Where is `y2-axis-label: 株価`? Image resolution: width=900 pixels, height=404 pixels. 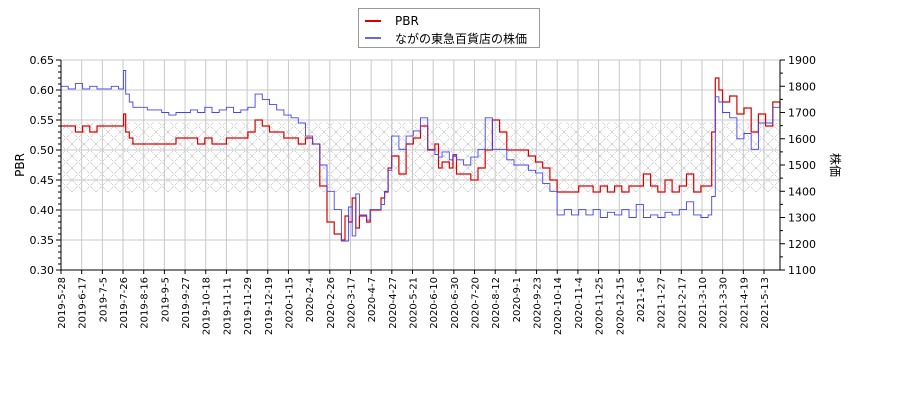
y2-axis-label: 株価 is located at coordinates (835, 165).